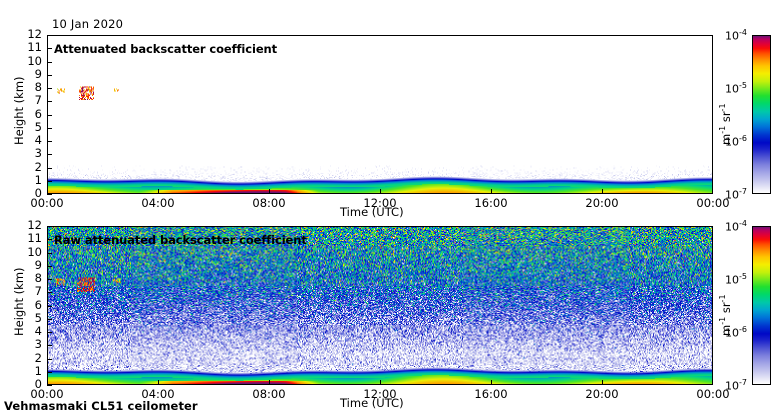 The width and height of the screenshot is (780, 420). I want to click on panel2-x-axis-label: Time (UTC), so click(372, 403).